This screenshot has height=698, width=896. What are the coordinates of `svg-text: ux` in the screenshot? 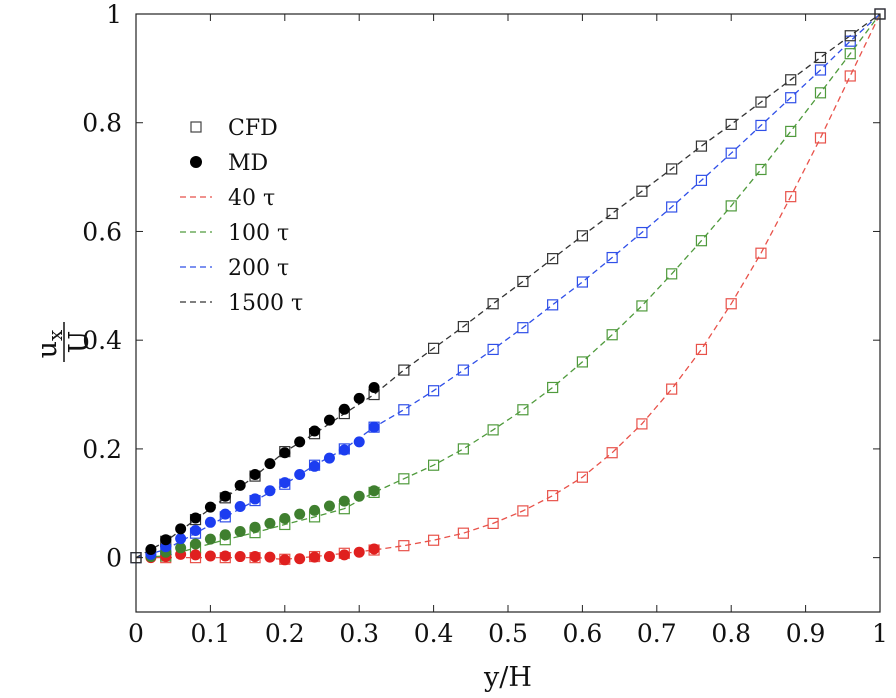 It's located at (49, 343).